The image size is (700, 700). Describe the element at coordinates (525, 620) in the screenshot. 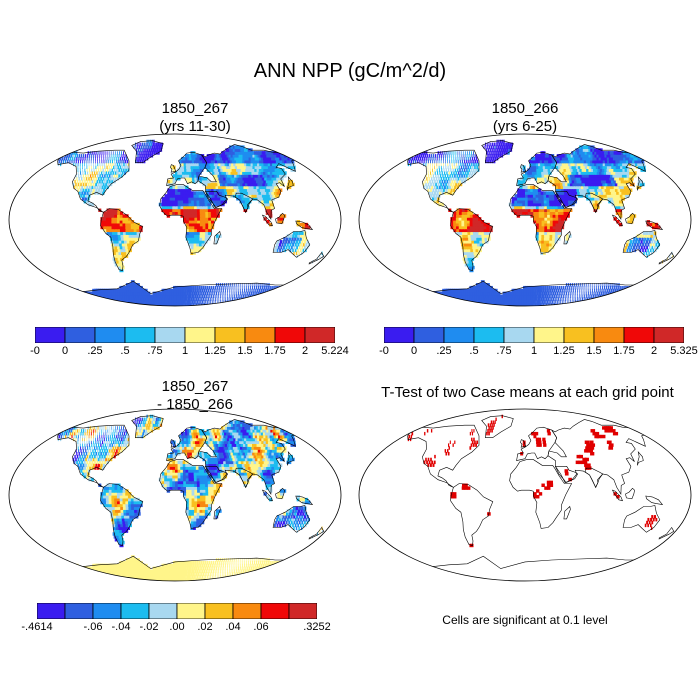

I see `significance-note: Cells are significant at 0.1 level` at that location.